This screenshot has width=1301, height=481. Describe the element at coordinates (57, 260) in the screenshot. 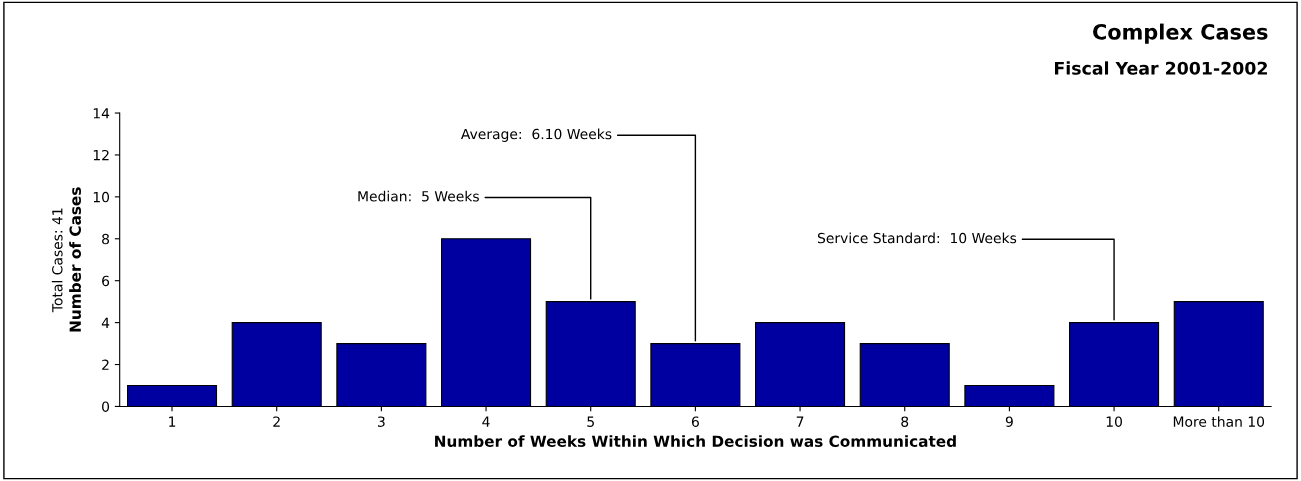

I see `text: Total Cases: 41` at that location.